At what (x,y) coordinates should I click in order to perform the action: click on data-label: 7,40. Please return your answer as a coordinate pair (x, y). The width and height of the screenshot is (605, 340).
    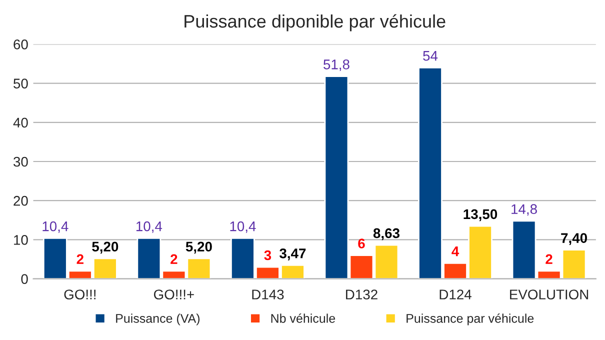
    Looking at the image, I should click on (574, 239).